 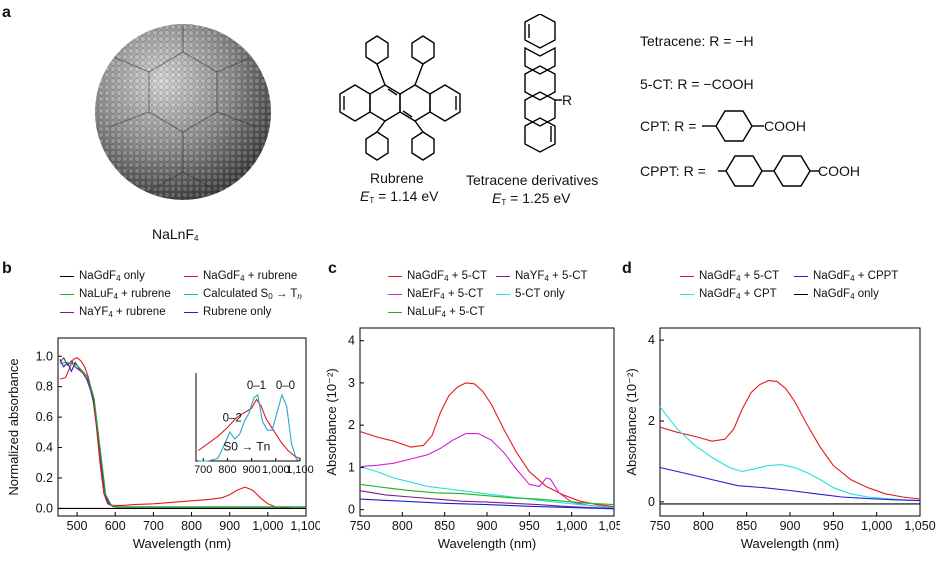 I want to click on x-tick-label-d-3: 900, so click(x=790, y=526).